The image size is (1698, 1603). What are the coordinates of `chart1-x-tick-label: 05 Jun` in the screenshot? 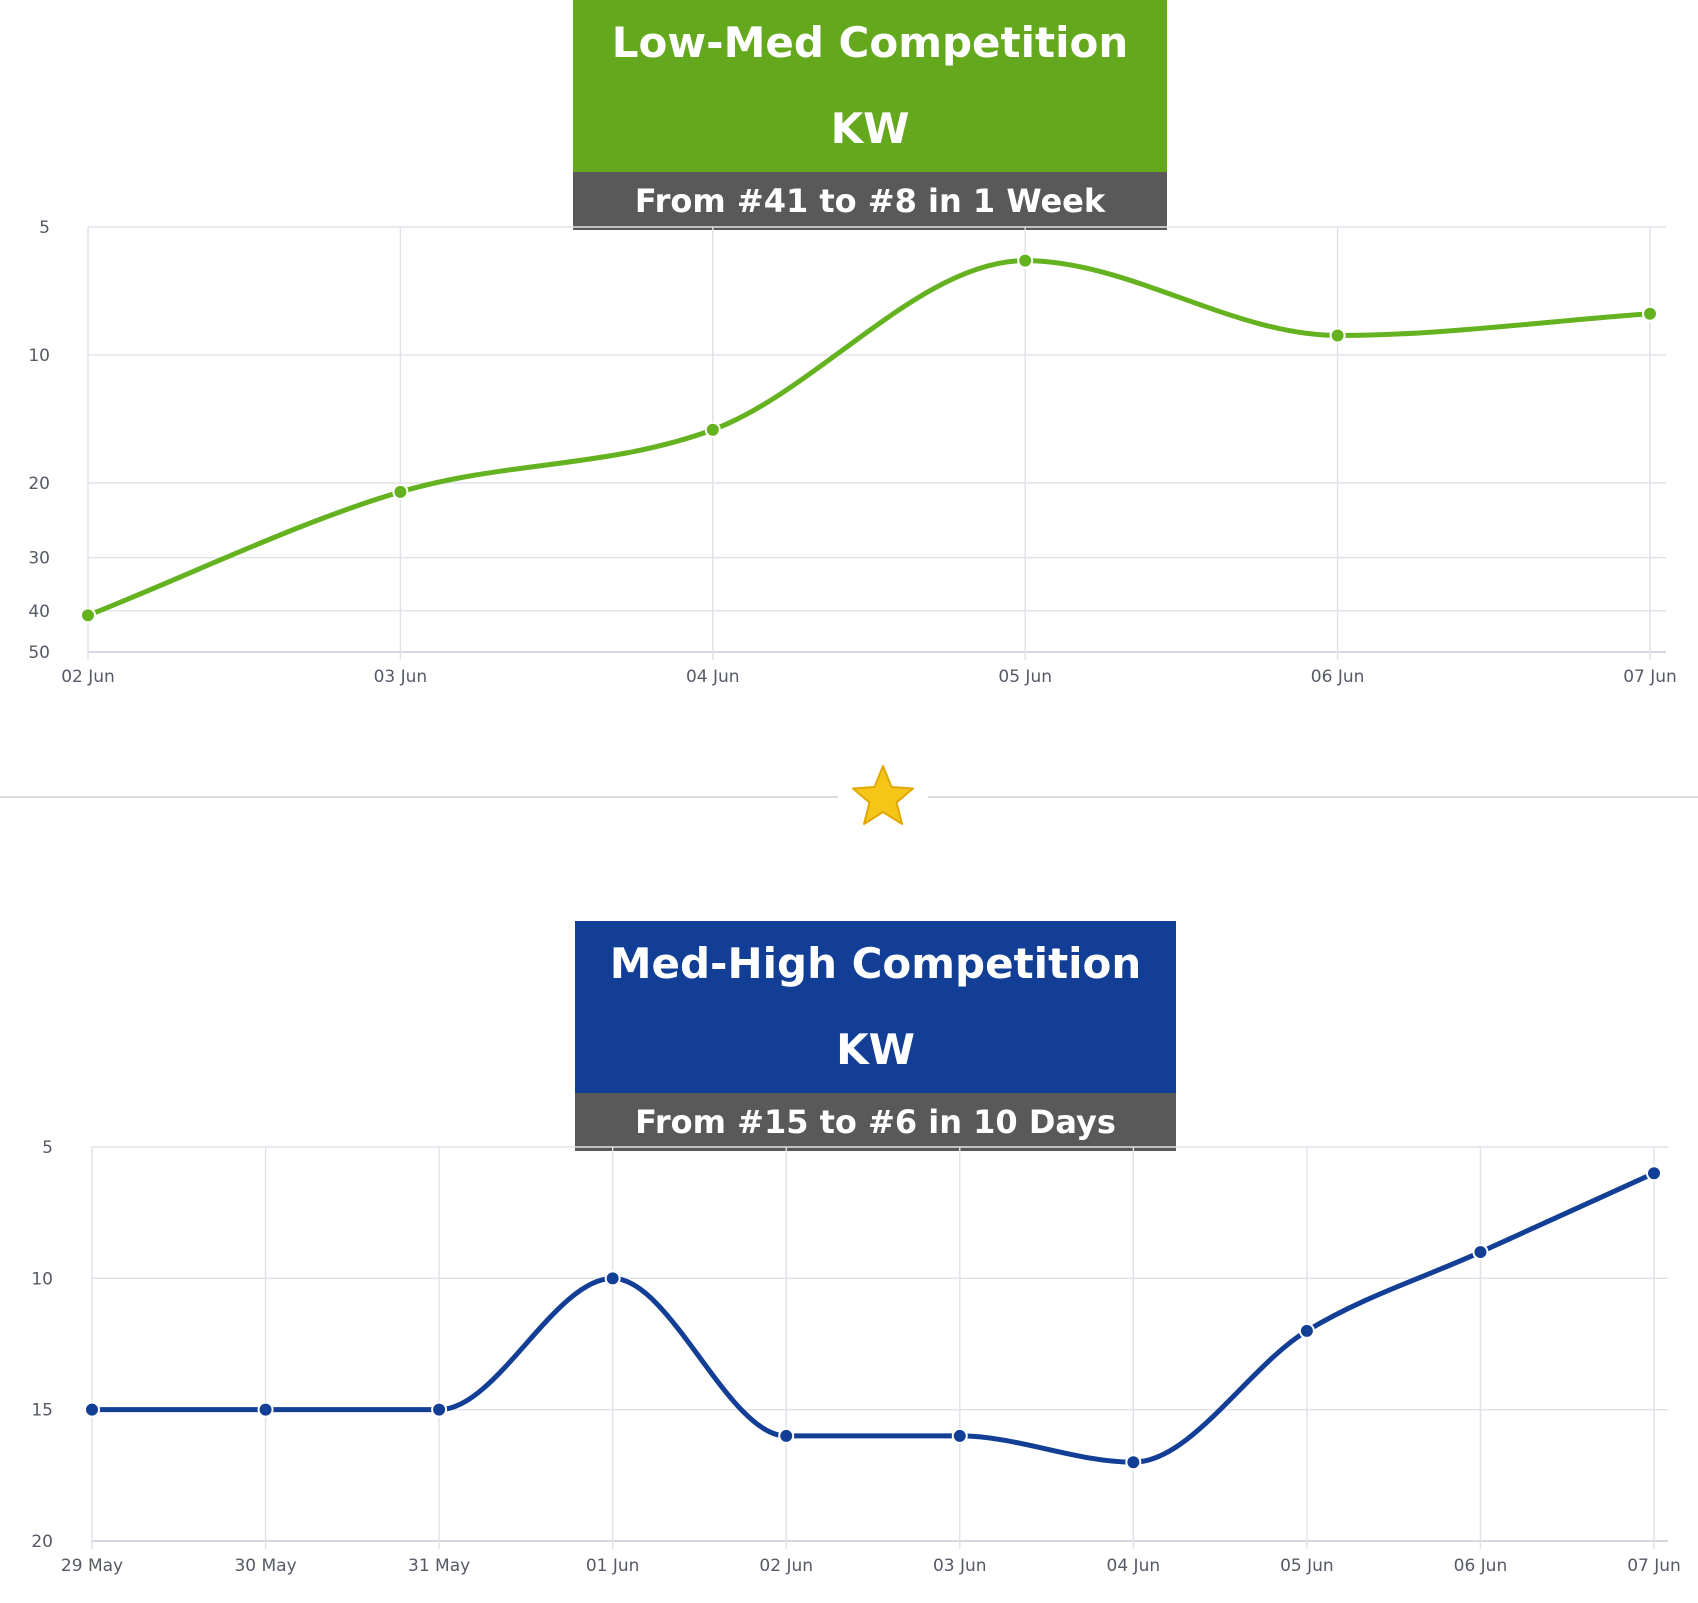 It's located at (1025, 677).